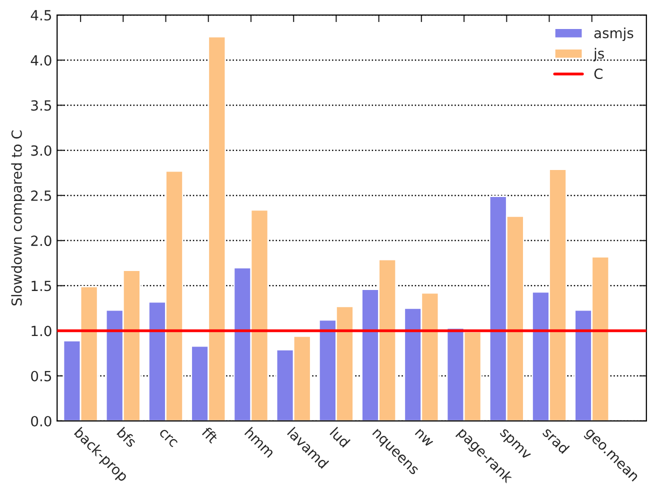 This screenshot has height=485, width=649. Describe the element at coordinates (340, 437) in the screenshot. I see `x-tick-label: lud` at that location.